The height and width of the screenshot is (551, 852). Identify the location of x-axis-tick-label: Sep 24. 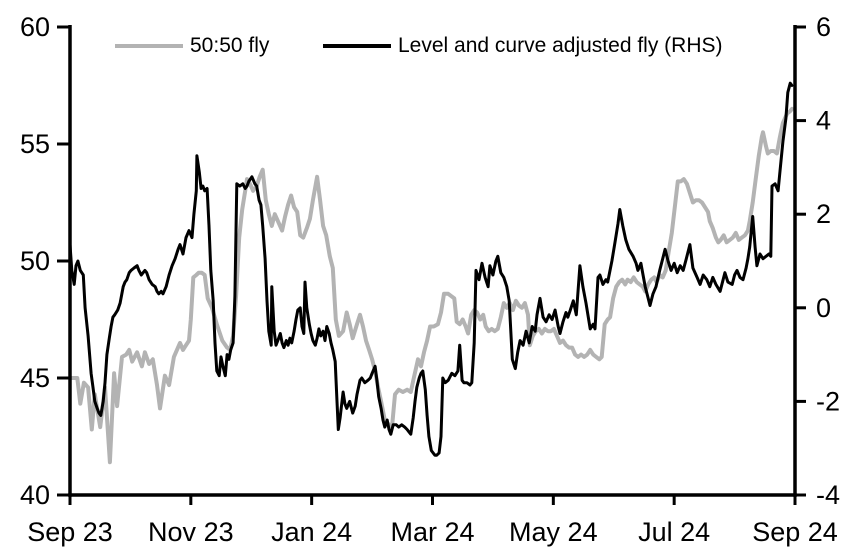
(795, 532).